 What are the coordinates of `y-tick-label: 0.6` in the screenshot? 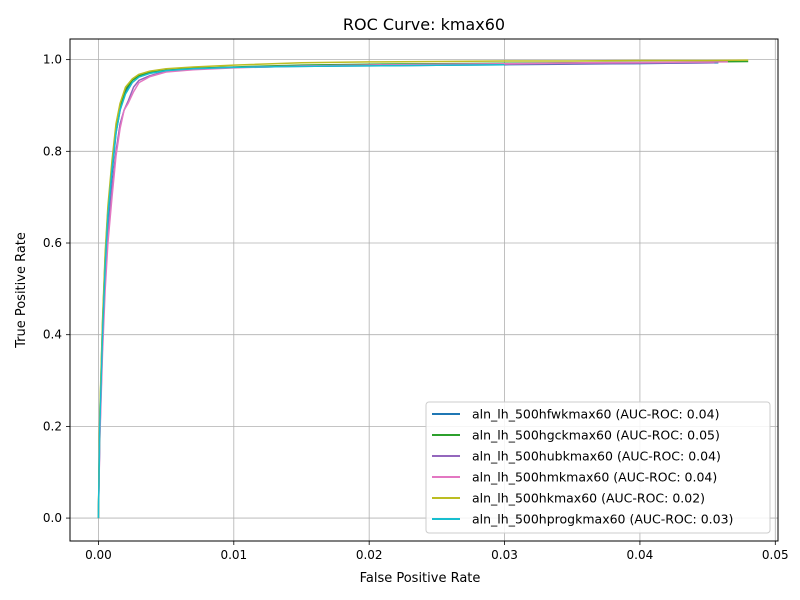 It's located at (52, 243).